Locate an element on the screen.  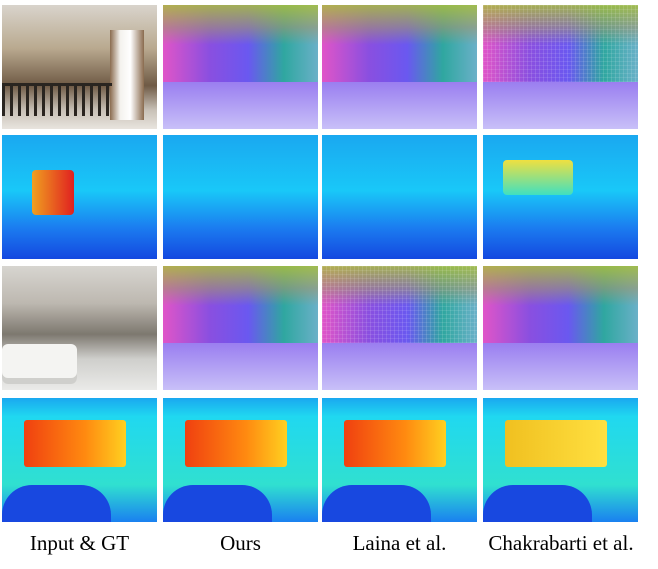
column-label: Laina et al. is located at coordinates (399, 543).